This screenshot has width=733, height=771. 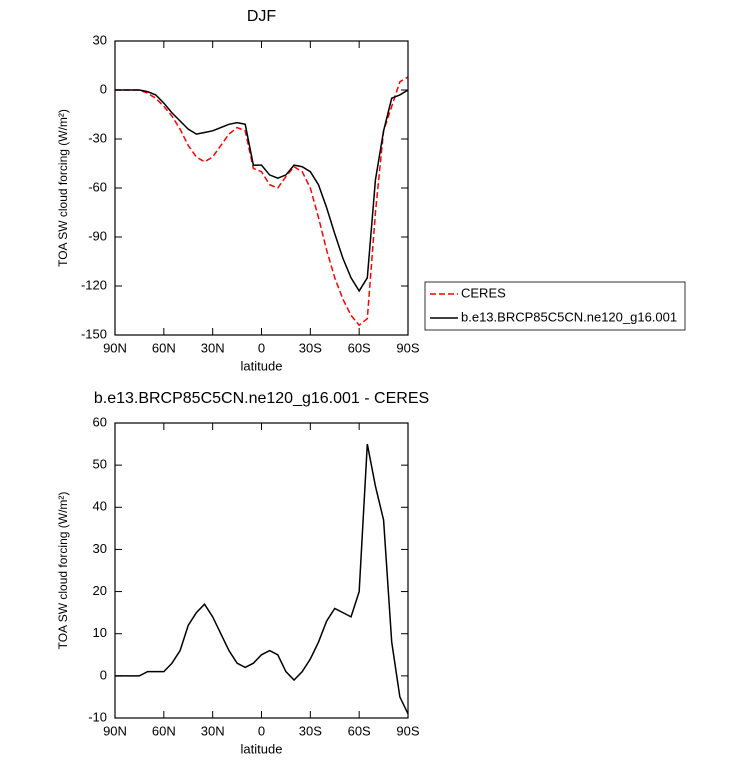 I want to click on legend-label: CERES, so click(x=483, y=292).